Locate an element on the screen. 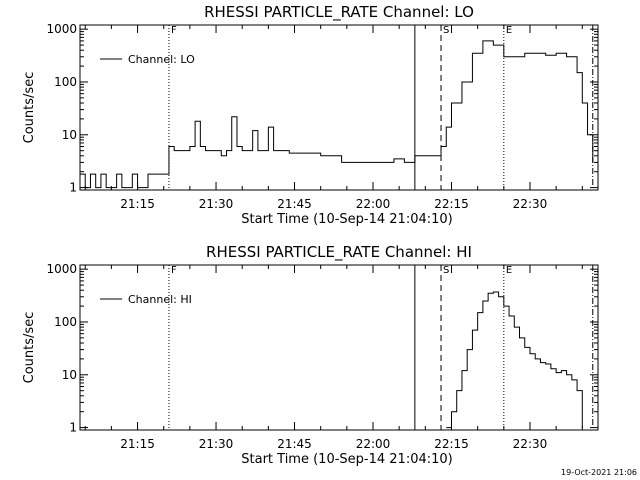 The height and width of the screenshot is (480, 640). hi-marker-label: S is located at coordinates (446, 270).